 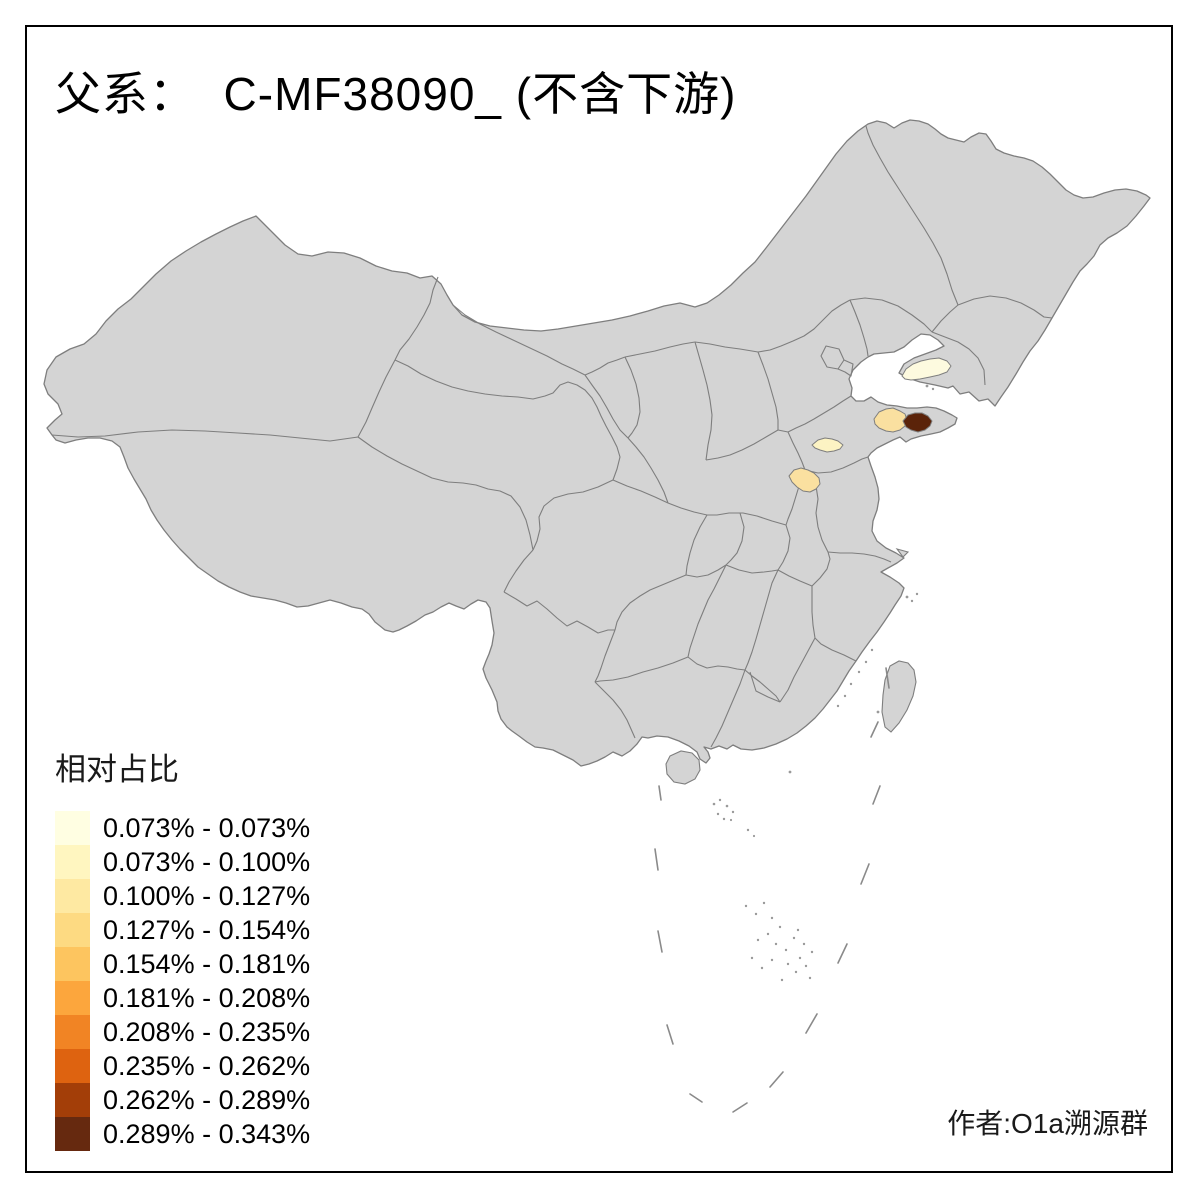 I want to click on legend-item-10: 0.289% - 0.343%, so click(x=182, y=1134).